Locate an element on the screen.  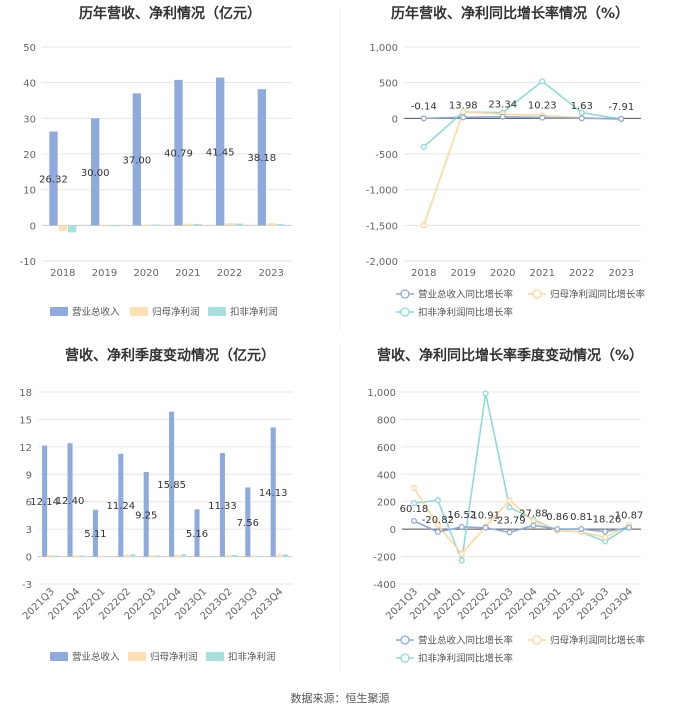
line-data-label: 0.81 is located at coordinates (581, 517).